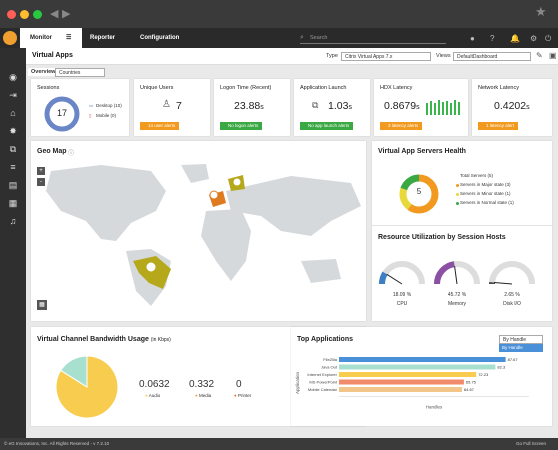  Describe the element at coordinates (521, 348) in the screenshot. I see `dropdown-option: By Handle` at that location.